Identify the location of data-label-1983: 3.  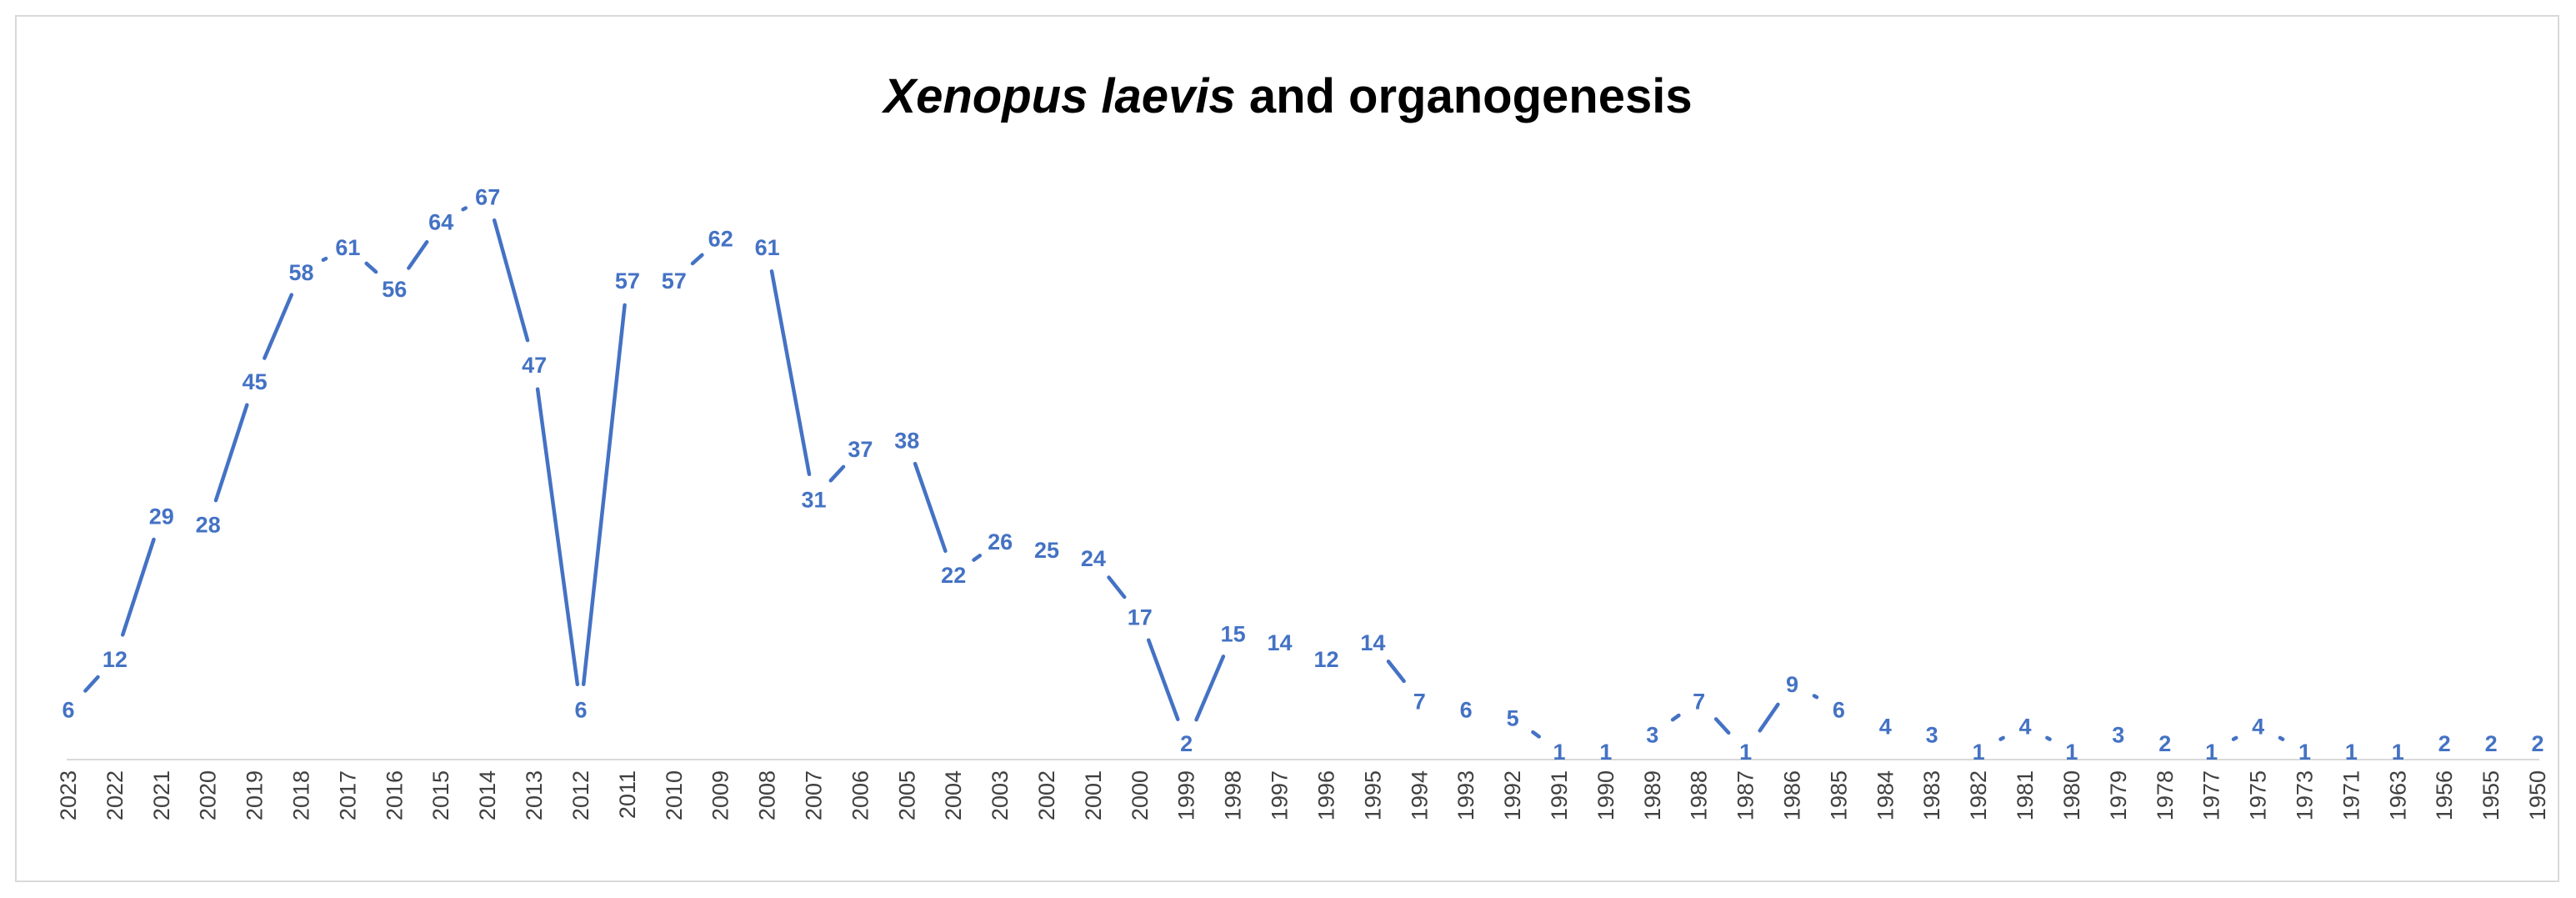
(1932, 735).